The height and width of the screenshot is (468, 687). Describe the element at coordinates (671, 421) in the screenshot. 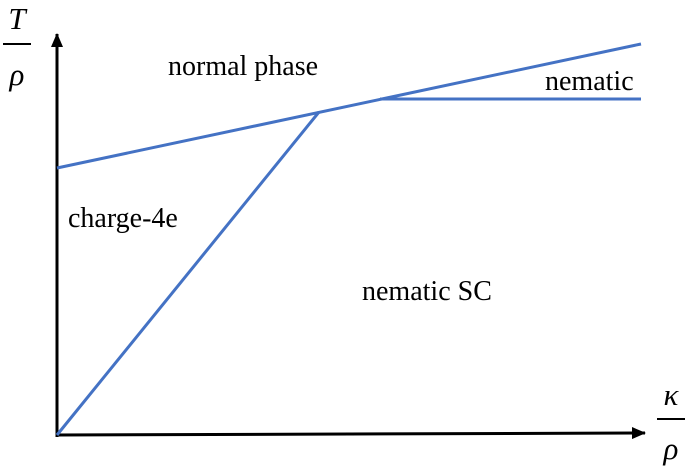

I see `x-axis-label: κ ρ` at that location.